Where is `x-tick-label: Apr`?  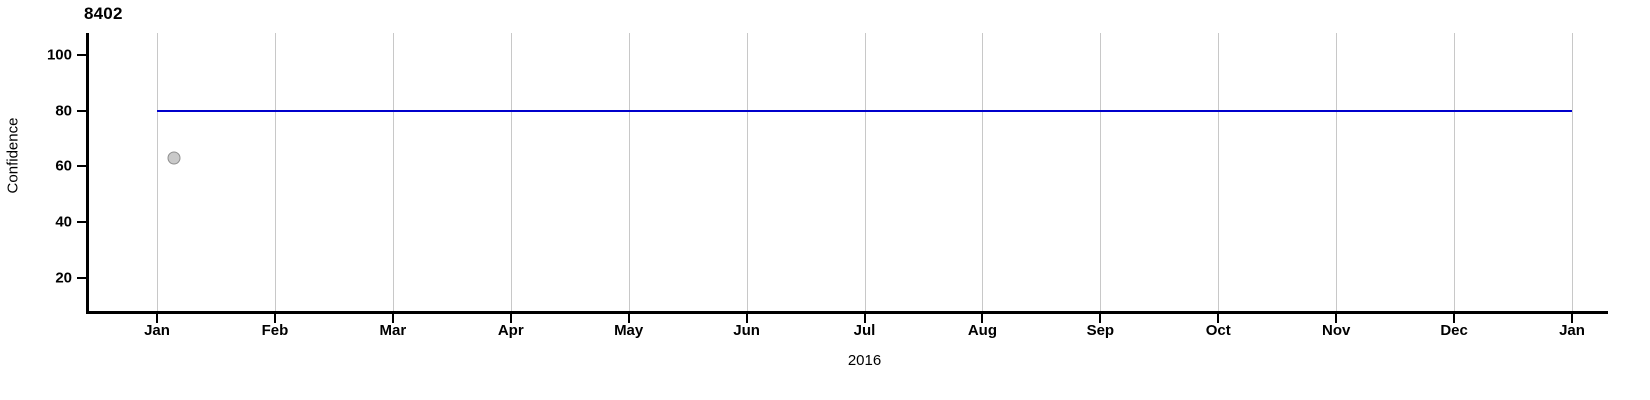 x-tick-label: Apr is located at coordinates (510, 330).